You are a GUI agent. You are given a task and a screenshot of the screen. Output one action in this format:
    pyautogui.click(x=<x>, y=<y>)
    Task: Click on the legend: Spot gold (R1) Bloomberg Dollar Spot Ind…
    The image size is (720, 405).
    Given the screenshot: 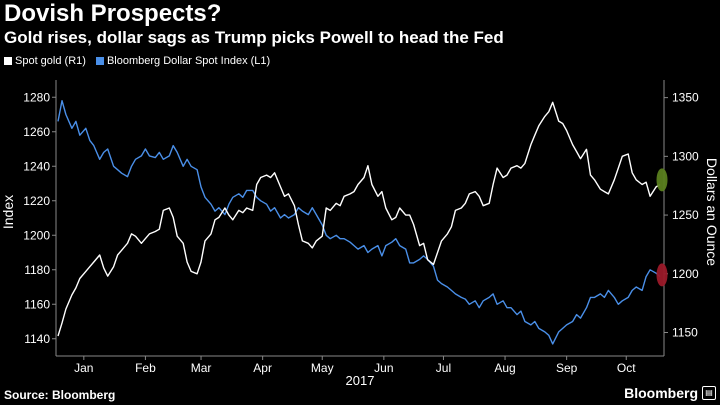 What is the action you would take?
    pyautogui.click(x=137, y=61)
    